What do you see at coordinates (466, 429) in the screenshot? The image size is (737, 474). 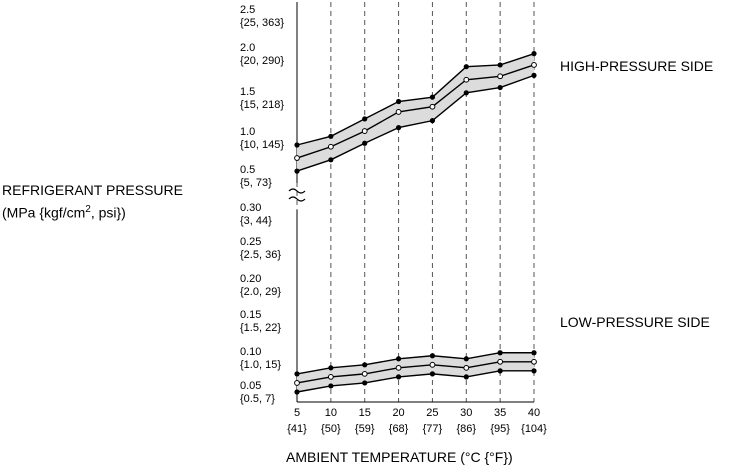 I see `x-tick-sub-30: {86}` at bounding box center [466, 429].